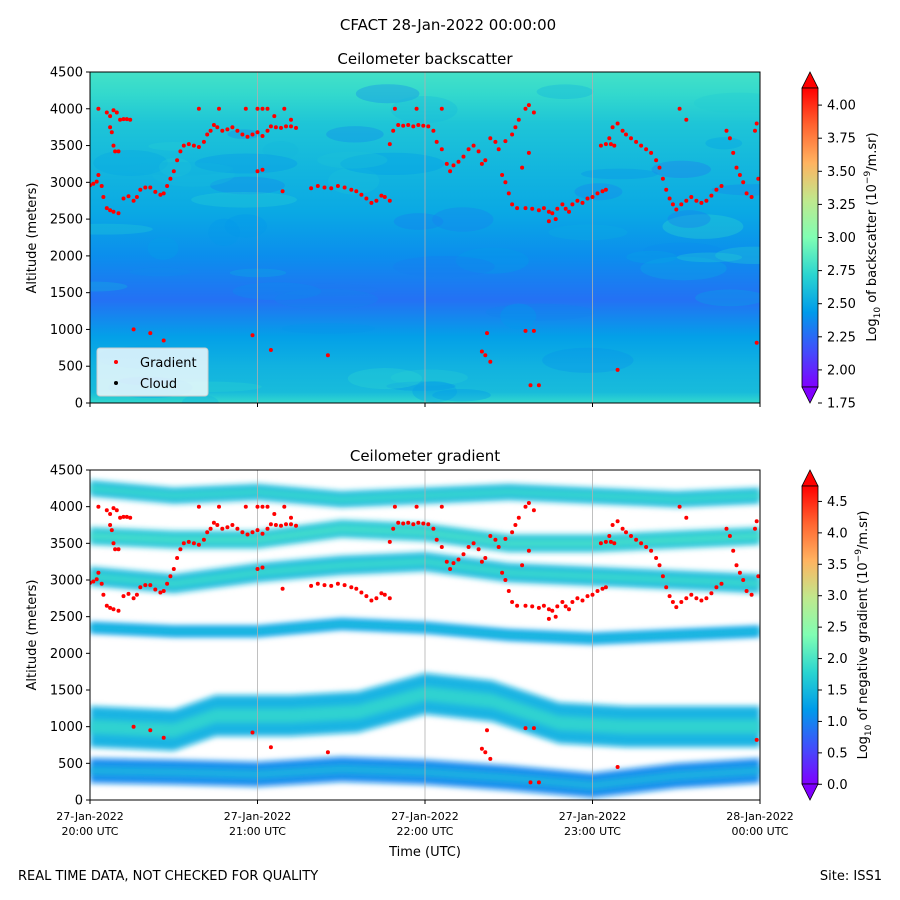  I want to click on backscatter-colorbar-label: Log10 of backscatter (10−9/m.sr), so click(873, 236).